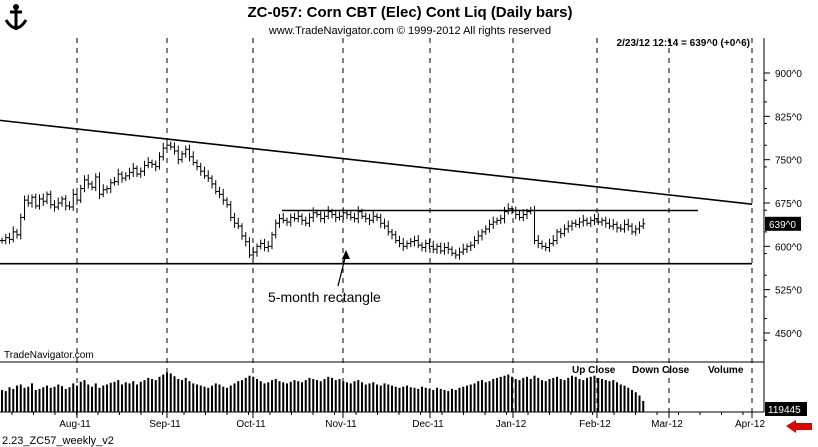 The width and height of the screenshot is (818, 447). What do you see at coordinates (784, 410) in the screenshot?
I see `svg-text: 119445` at bounding box center [784, 410].